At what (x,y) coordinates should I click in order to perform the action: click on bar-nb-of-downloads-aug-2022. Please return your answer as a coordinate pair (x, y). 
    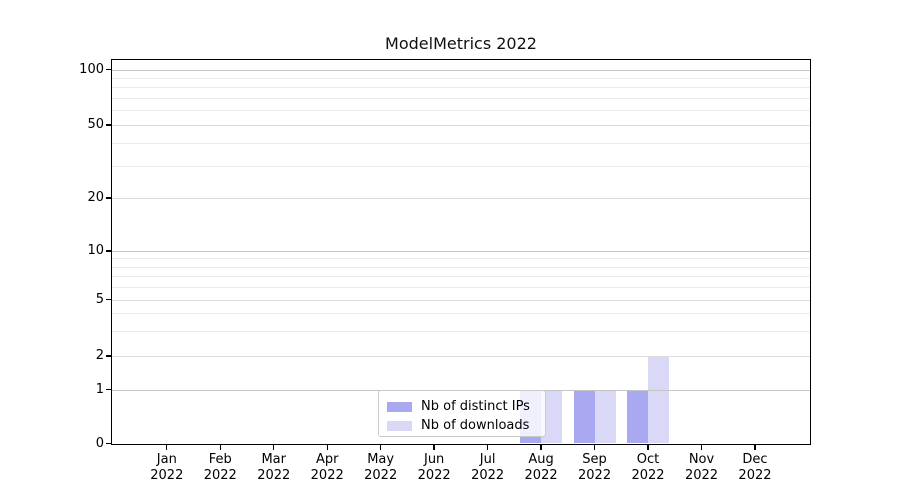
    Looking at the image, I should click on (552, 416).